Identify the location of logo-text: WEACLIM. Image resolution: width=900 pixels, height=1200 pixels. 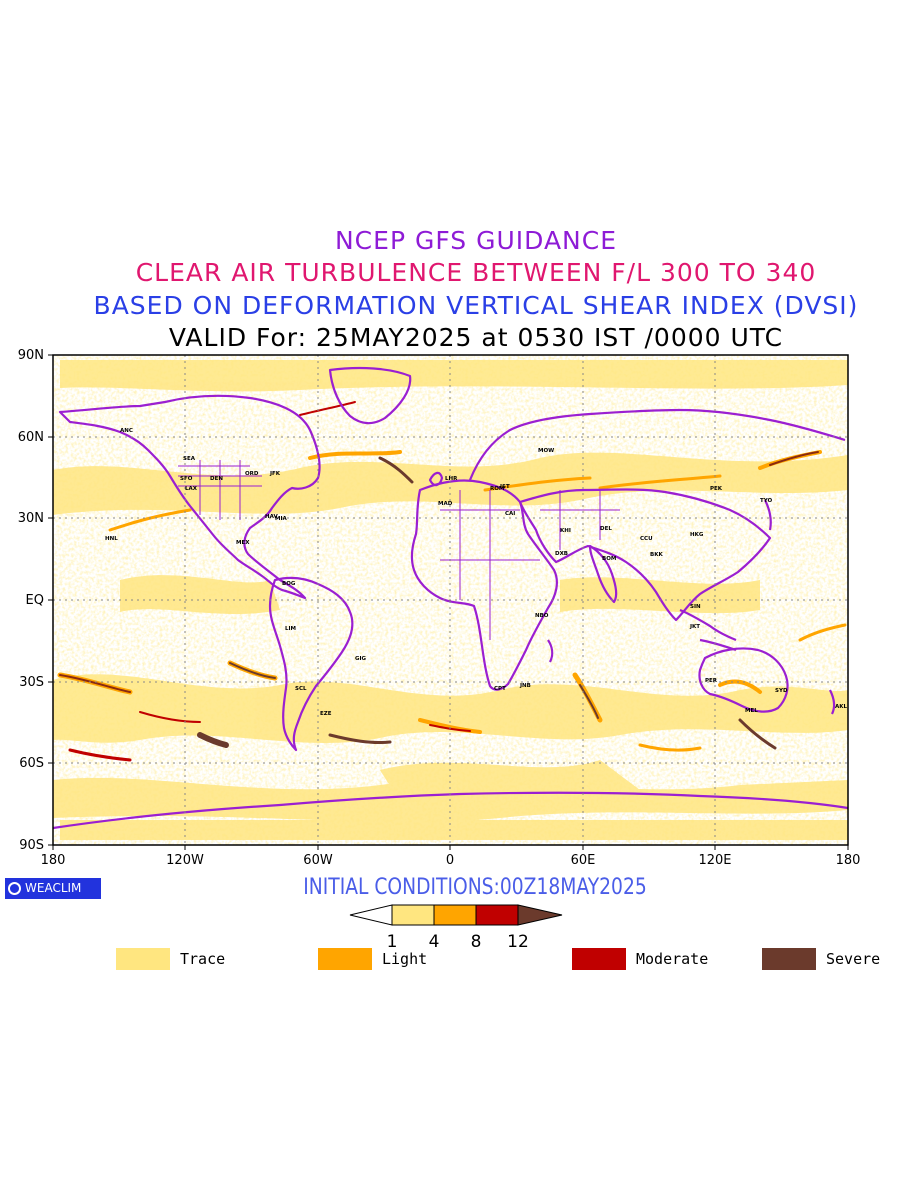
(53, 888).